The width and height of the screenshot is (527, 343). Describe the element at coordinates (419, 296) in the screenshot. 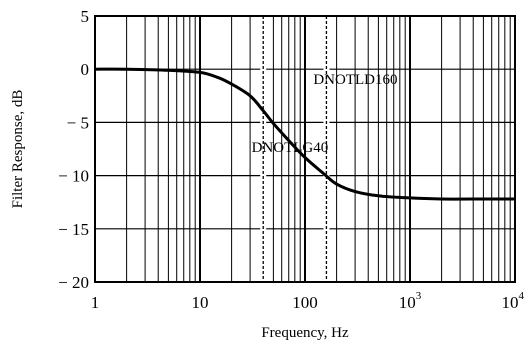

I see `x-tick-exponent: 3` at that location.